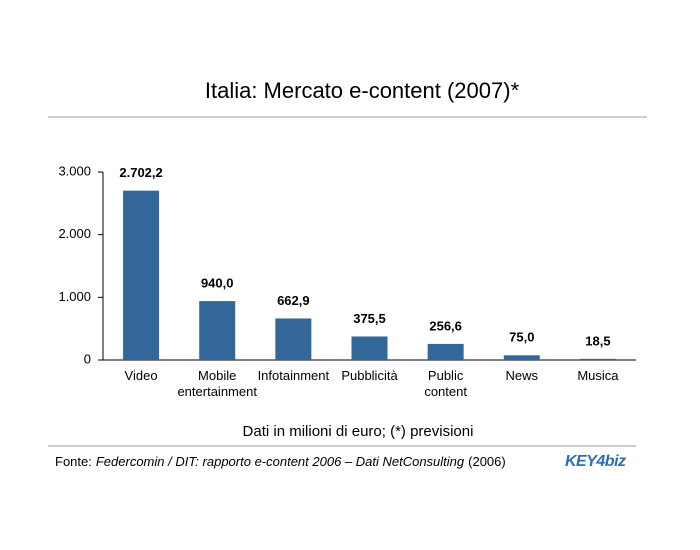 This screenshot has width=700, height=550. Describe the element at coordinates (293, 300) in the screenshot. I see `value-label: 662,9` at that location.